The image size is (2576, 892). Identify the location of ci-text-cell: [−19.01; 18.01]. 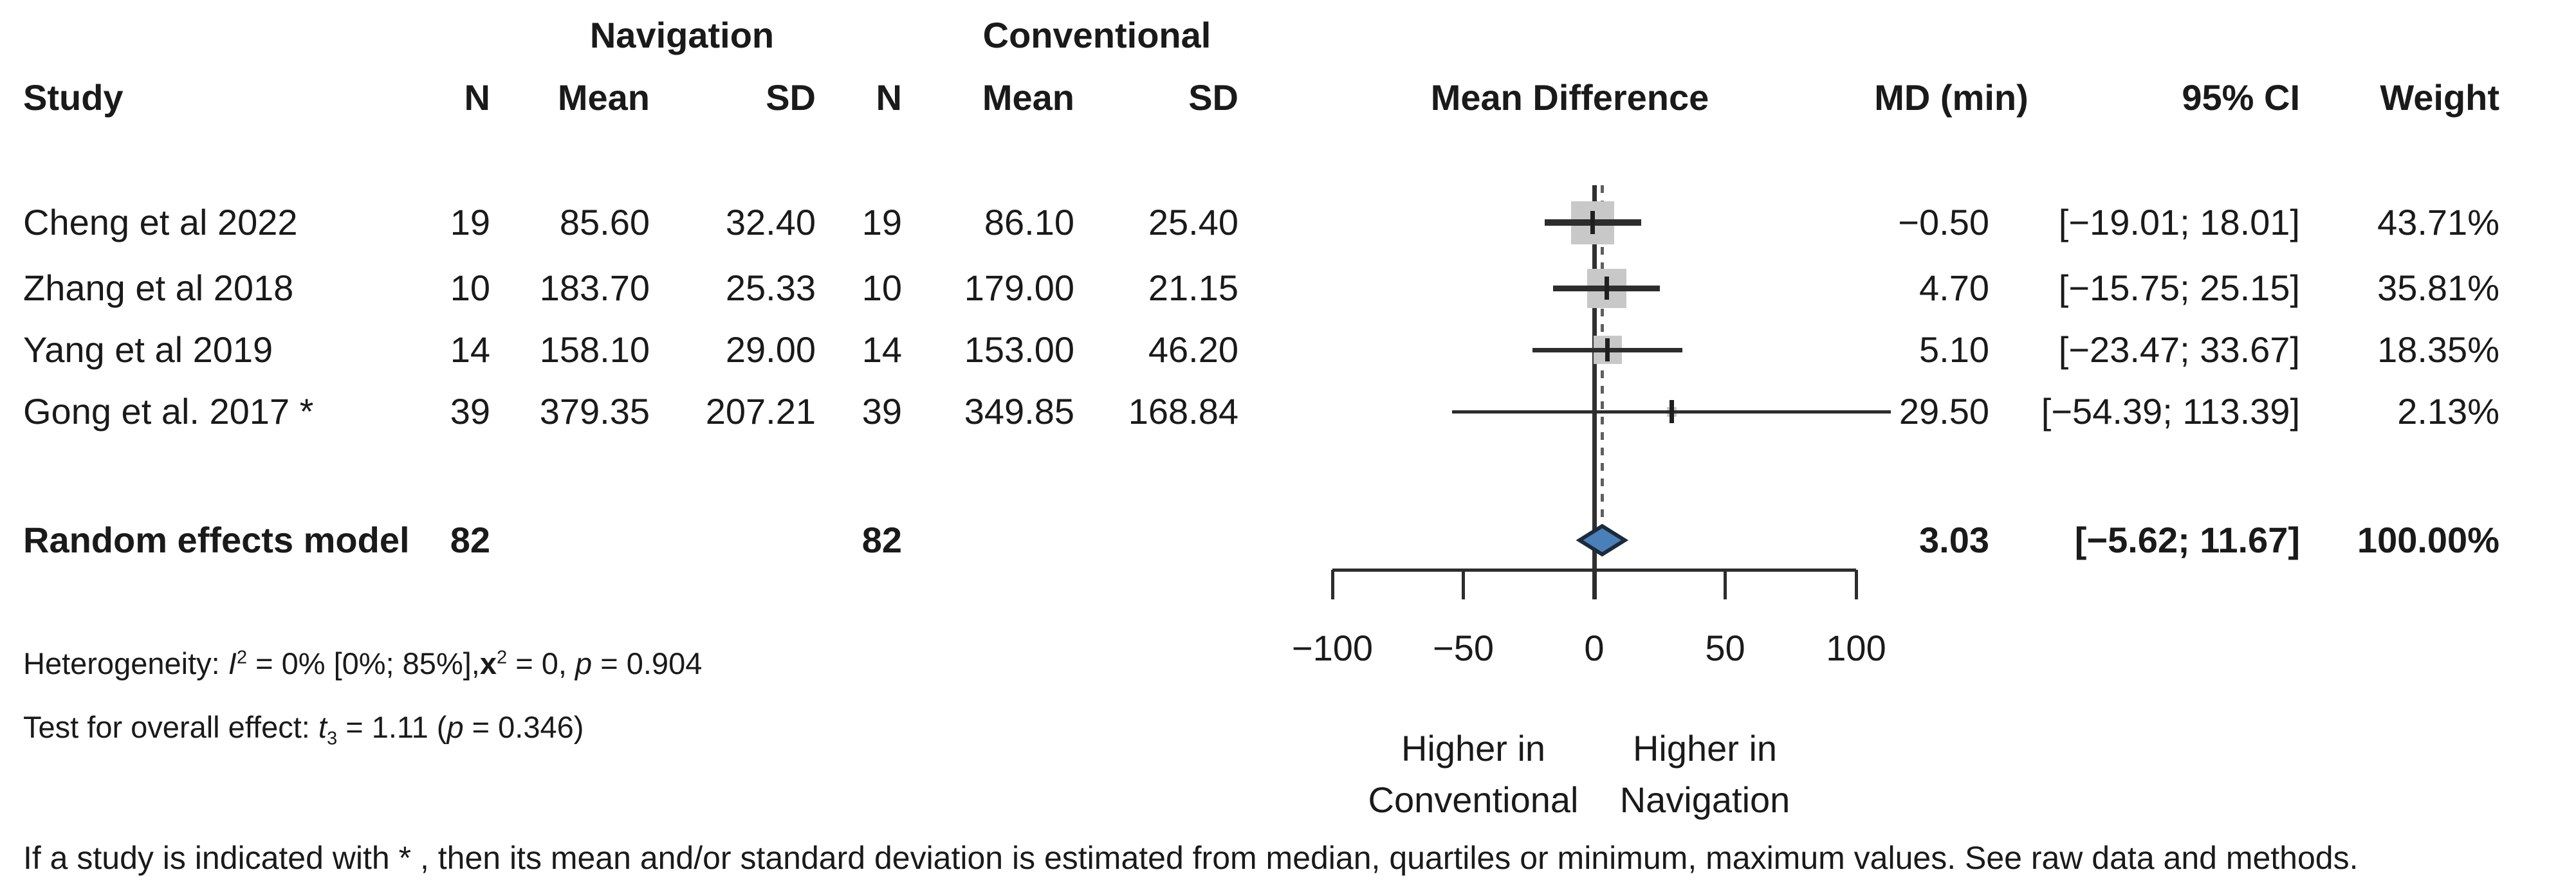
(2179, 222).